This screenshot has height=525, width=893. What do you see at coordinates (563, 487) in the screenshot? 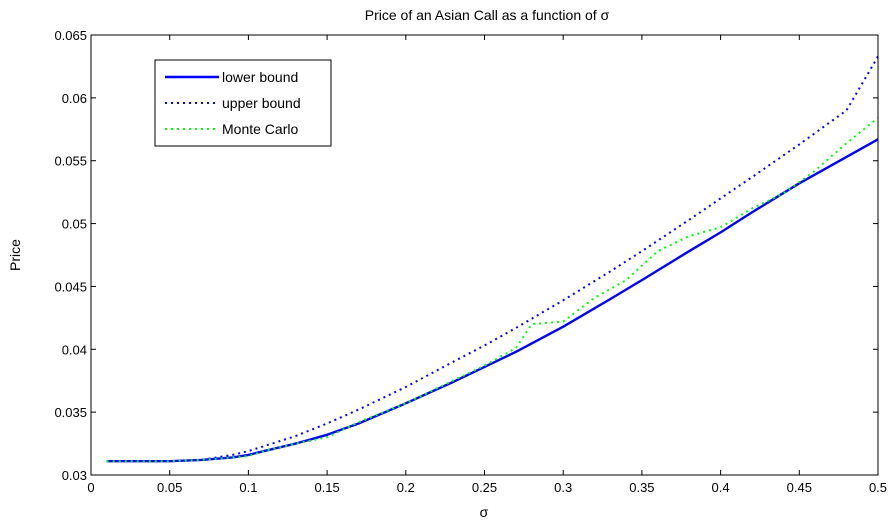
I see `x-tick-label: 0.3` at bounding box center [563, 487].